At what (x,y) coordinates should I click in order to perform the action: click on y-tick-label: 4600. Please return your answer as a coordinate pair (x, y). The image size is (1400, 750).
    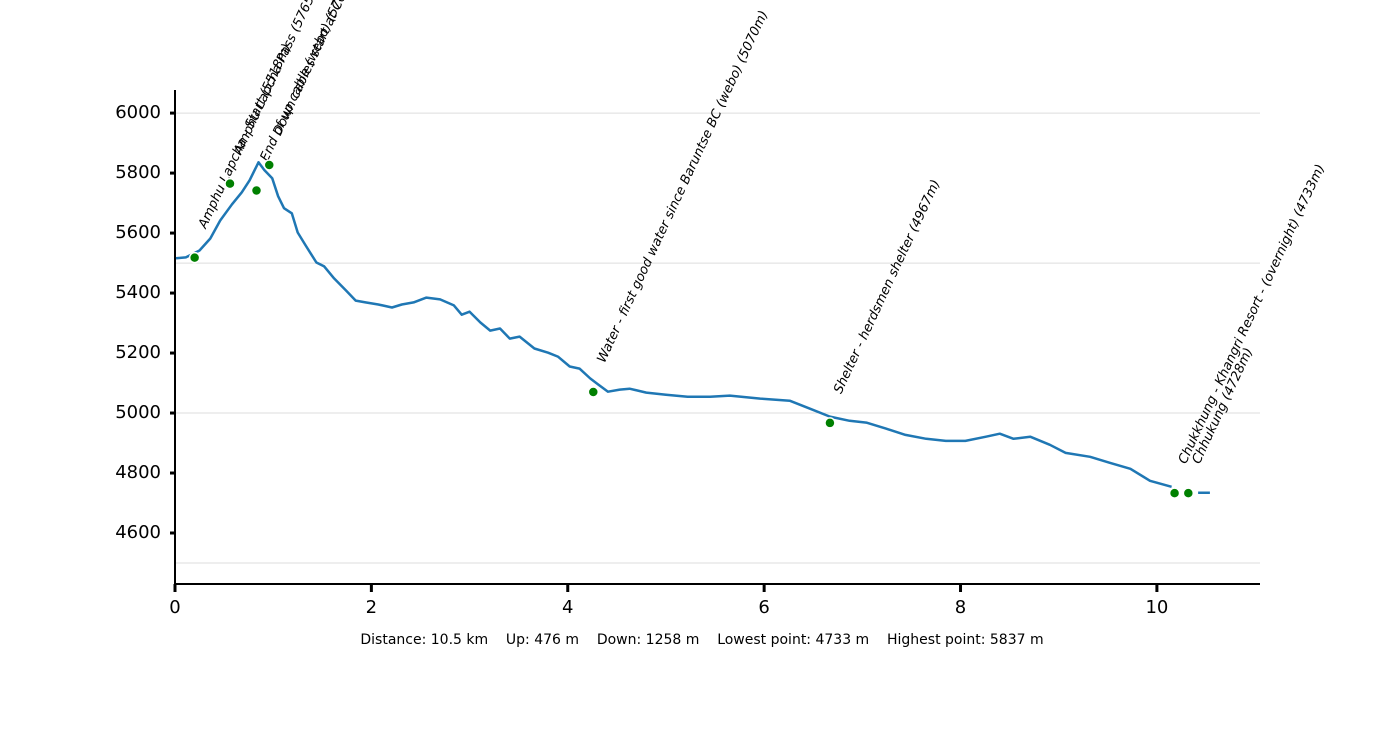
    Looking at the image, I should click on (138, 532).